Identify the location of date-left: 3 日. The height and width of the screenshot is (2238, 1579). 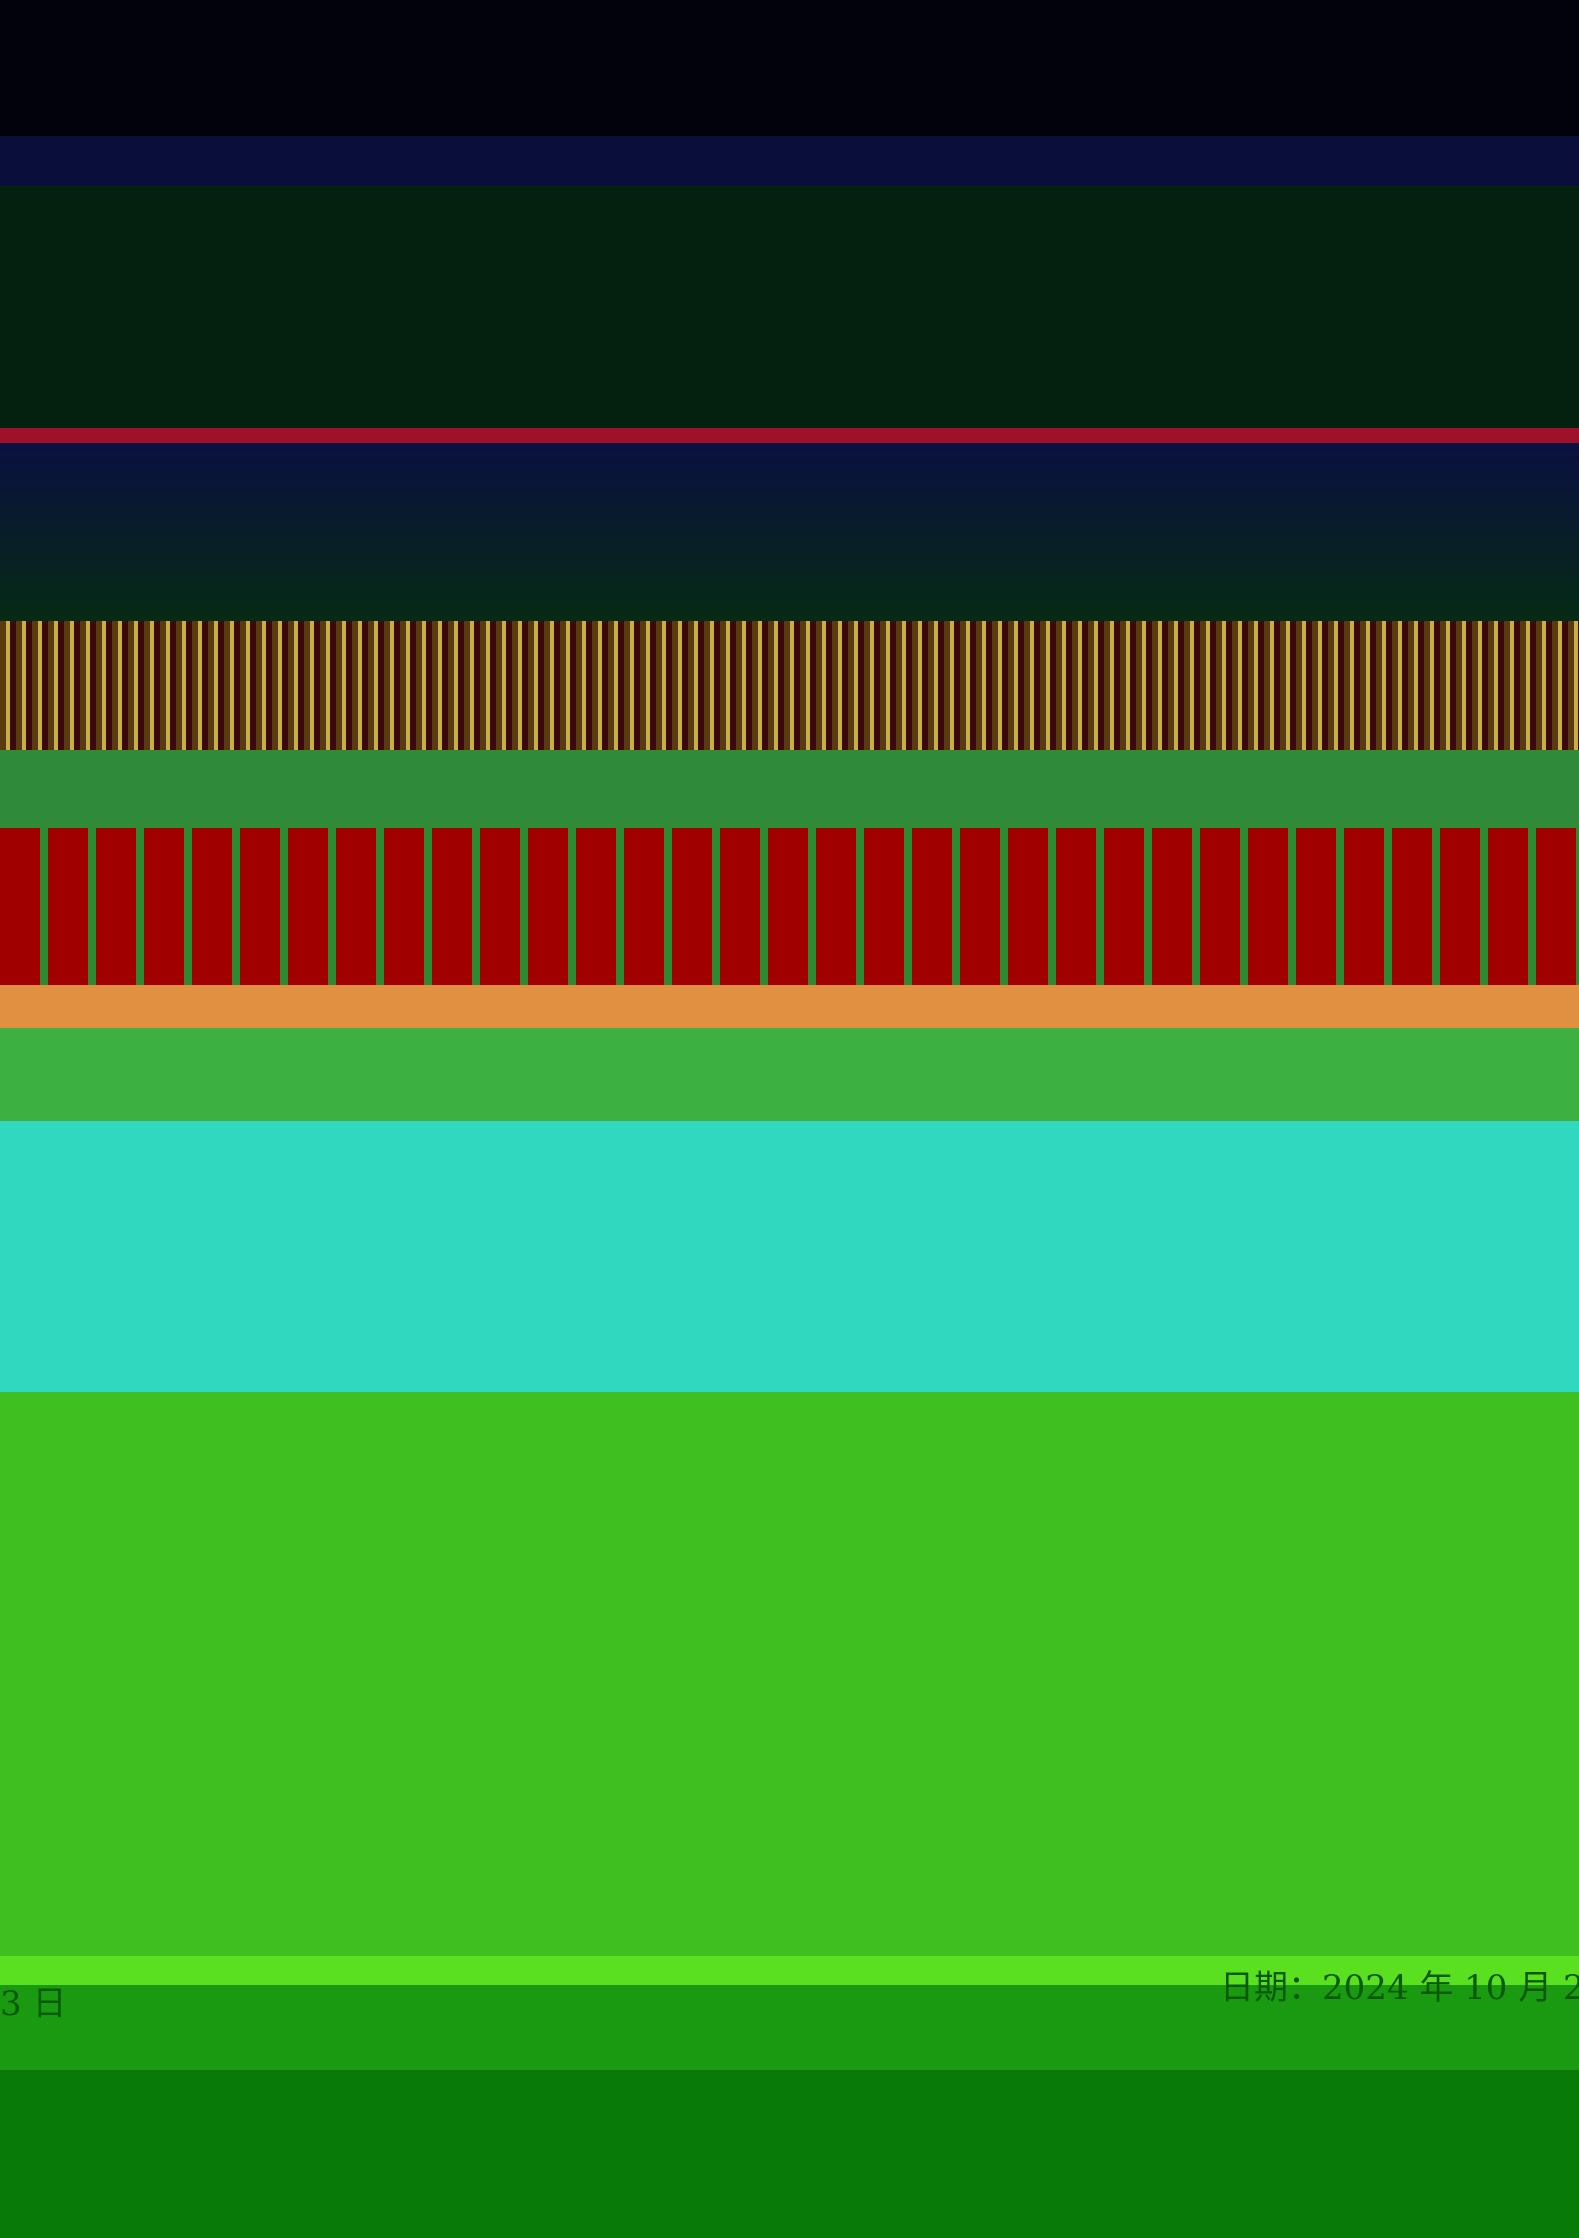
(33, 2004).